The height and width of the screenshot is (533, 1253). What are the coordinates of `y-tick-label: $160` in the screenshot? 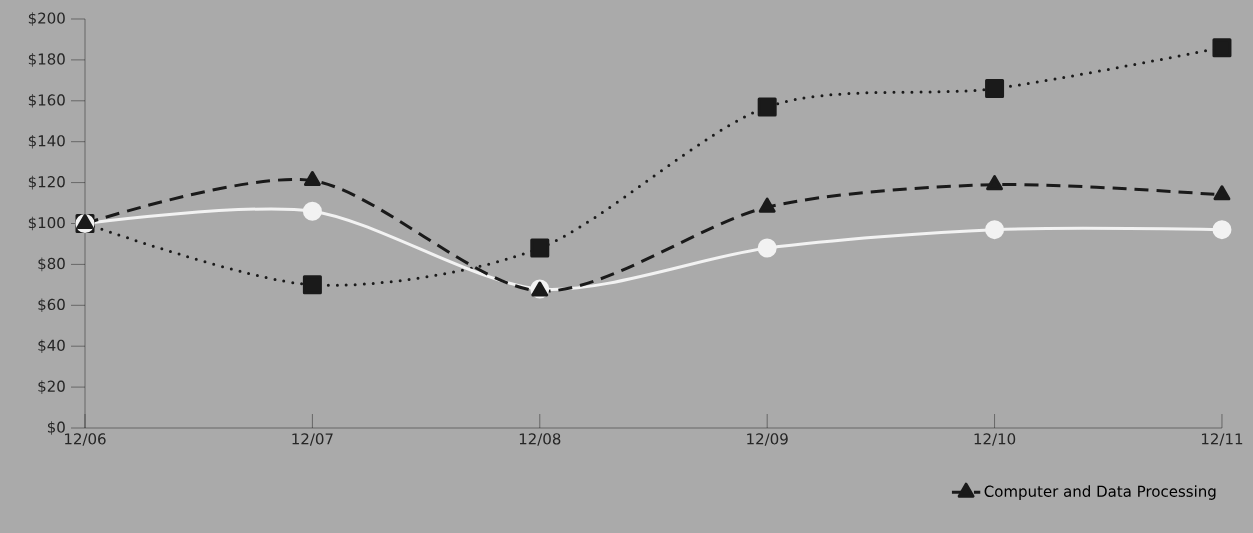 It's located at (46, 101).